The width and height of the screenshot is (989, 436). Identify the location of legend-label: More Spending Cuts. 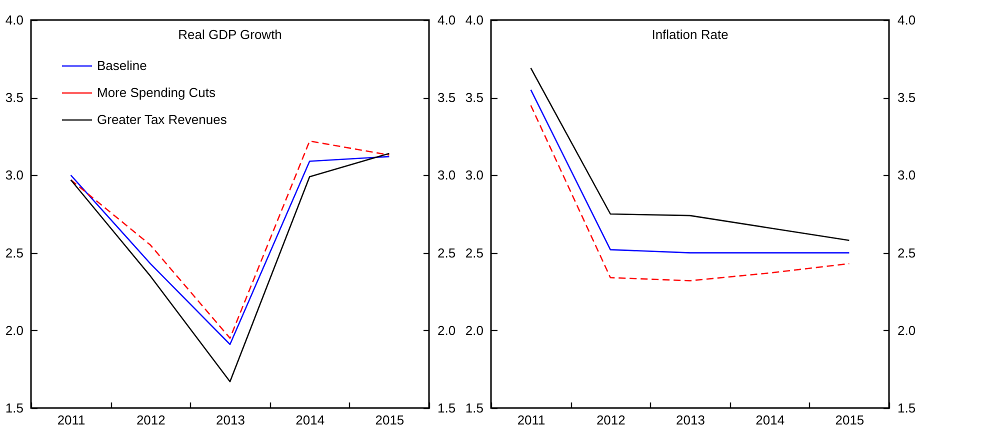
(156, 92).